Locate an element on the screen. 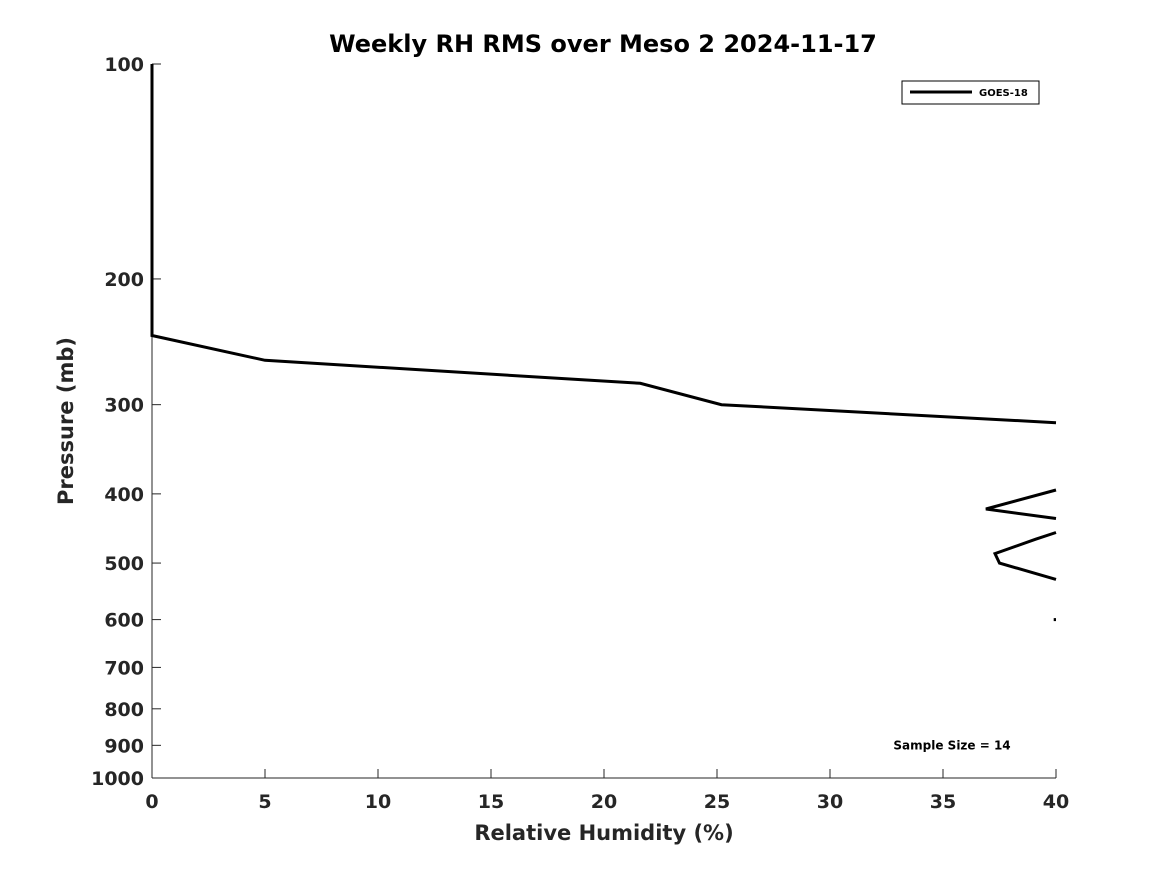  x-tick-label: 30 is located at coordinates (830, 802).